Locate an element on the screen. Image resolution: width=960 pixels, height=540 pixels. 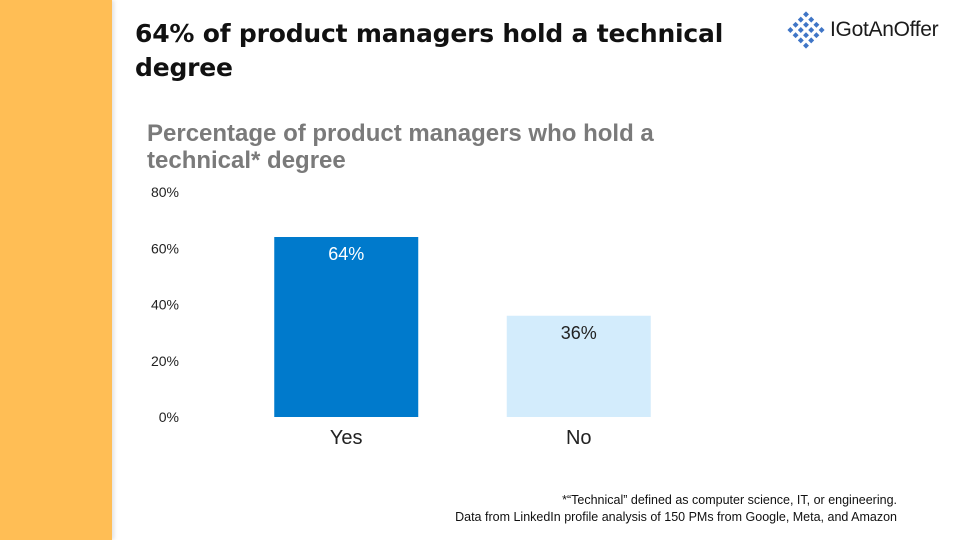
y-tick-label: 20% is located at coordinates (165, 361).